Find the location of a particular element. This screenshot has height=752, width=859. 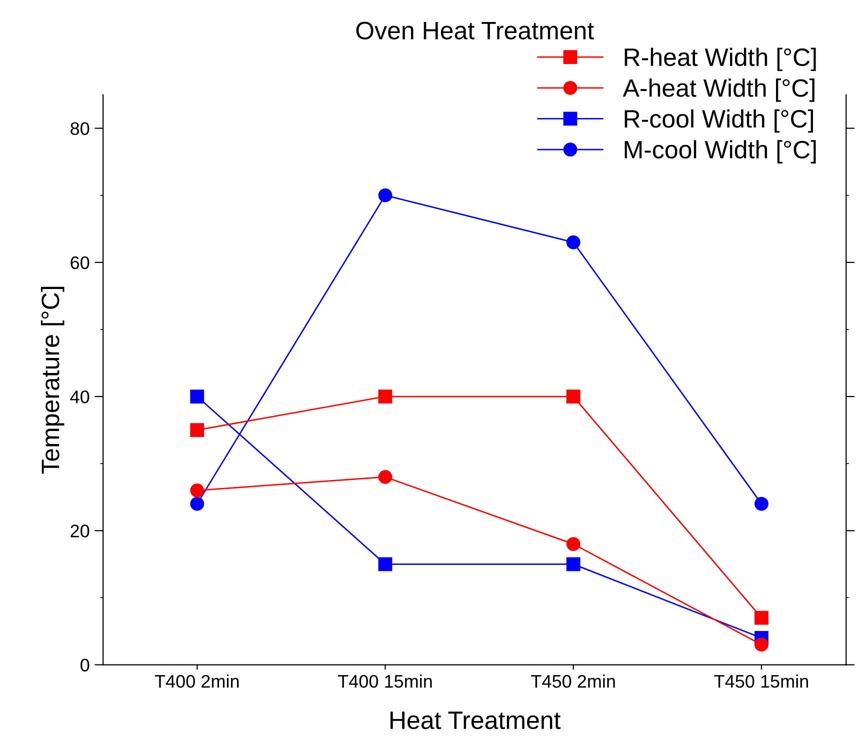

x-tick-label: T400 15min is located at coordinates (385, 681).